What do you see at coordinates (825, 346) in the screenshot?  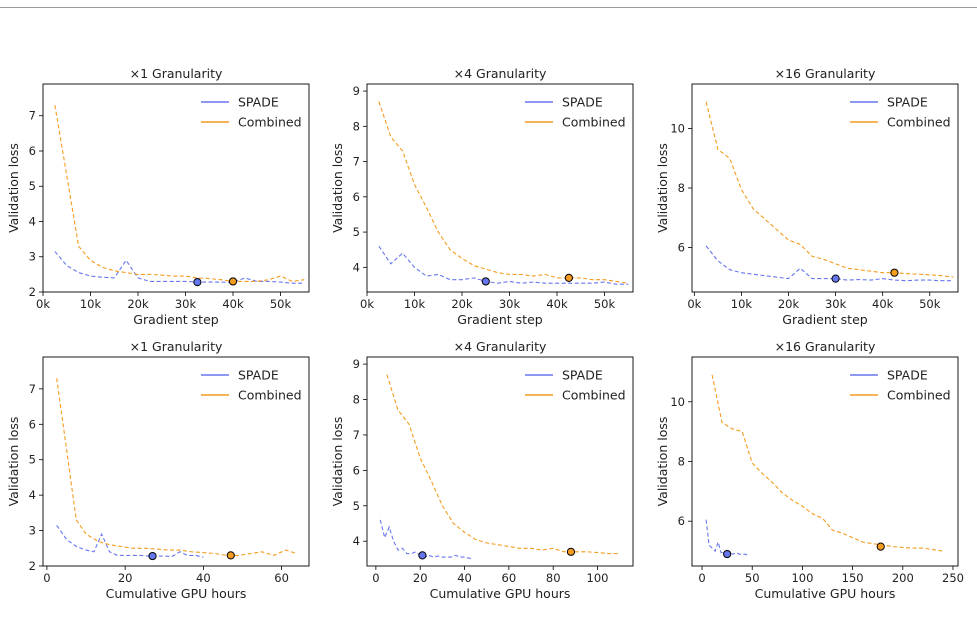 I see `chart-title: ×16 Granularity` at bounding box center [825, 346].